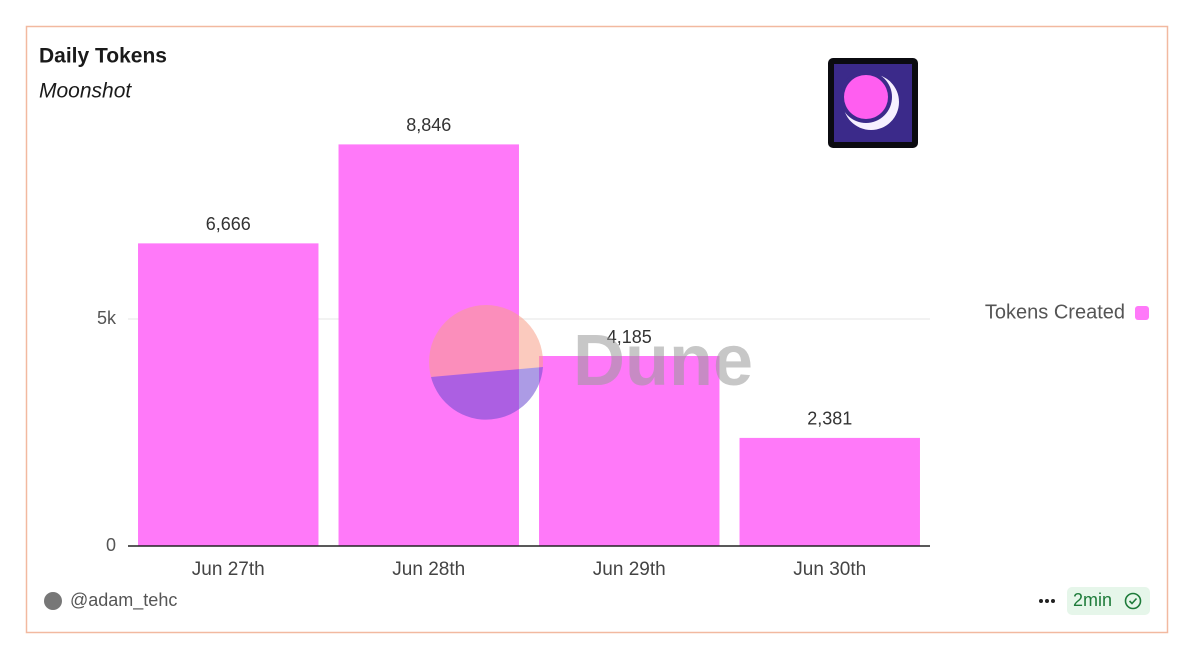 Image resolution: width=1199 pixels, height=654 pixels. I want to click on value-label: 4,185, so click(629, 337).